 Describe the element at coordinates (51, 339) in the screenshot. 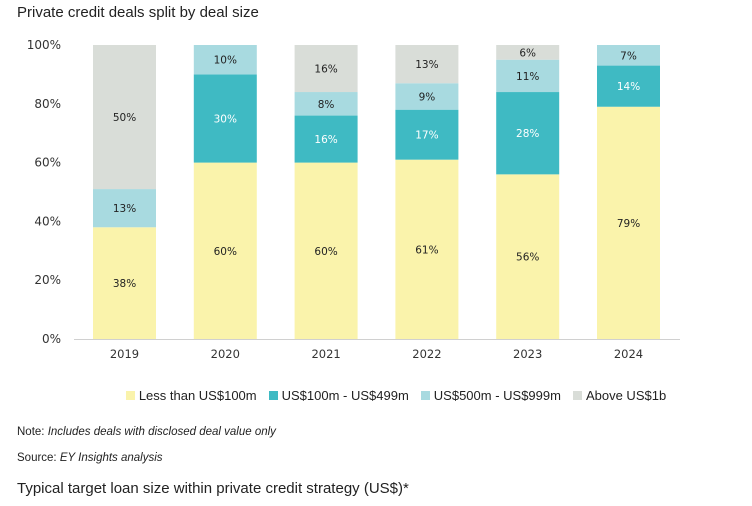

I see `y-tick-label: 0%` at that location.